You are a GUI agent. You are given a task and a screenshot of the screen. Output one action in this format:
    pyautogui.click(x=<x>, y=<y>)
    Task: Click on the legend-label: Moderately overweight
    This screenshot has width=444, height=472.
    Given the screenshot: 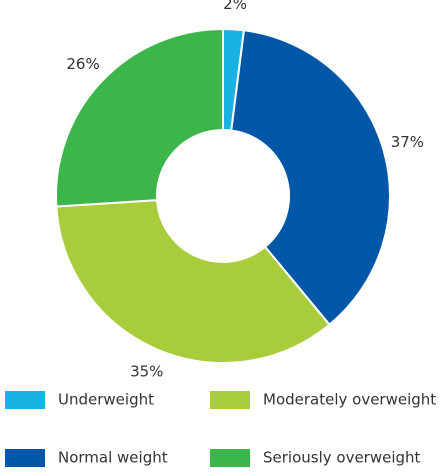 What is the action you would take?
    pyautogui.click(x=349, y=400)
    